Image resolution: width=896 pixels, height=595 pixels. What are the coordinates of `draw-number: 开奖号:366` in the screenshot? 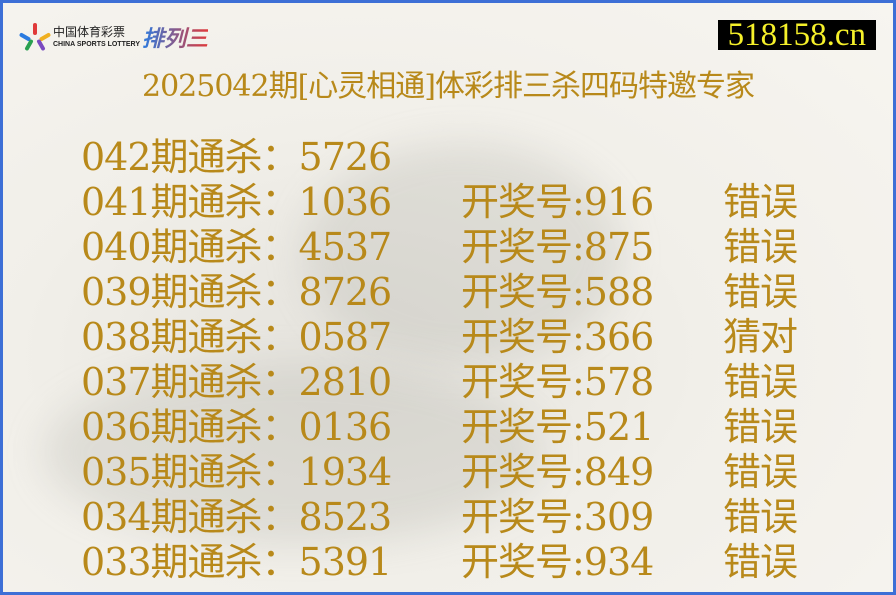 It's located at (557, 337).